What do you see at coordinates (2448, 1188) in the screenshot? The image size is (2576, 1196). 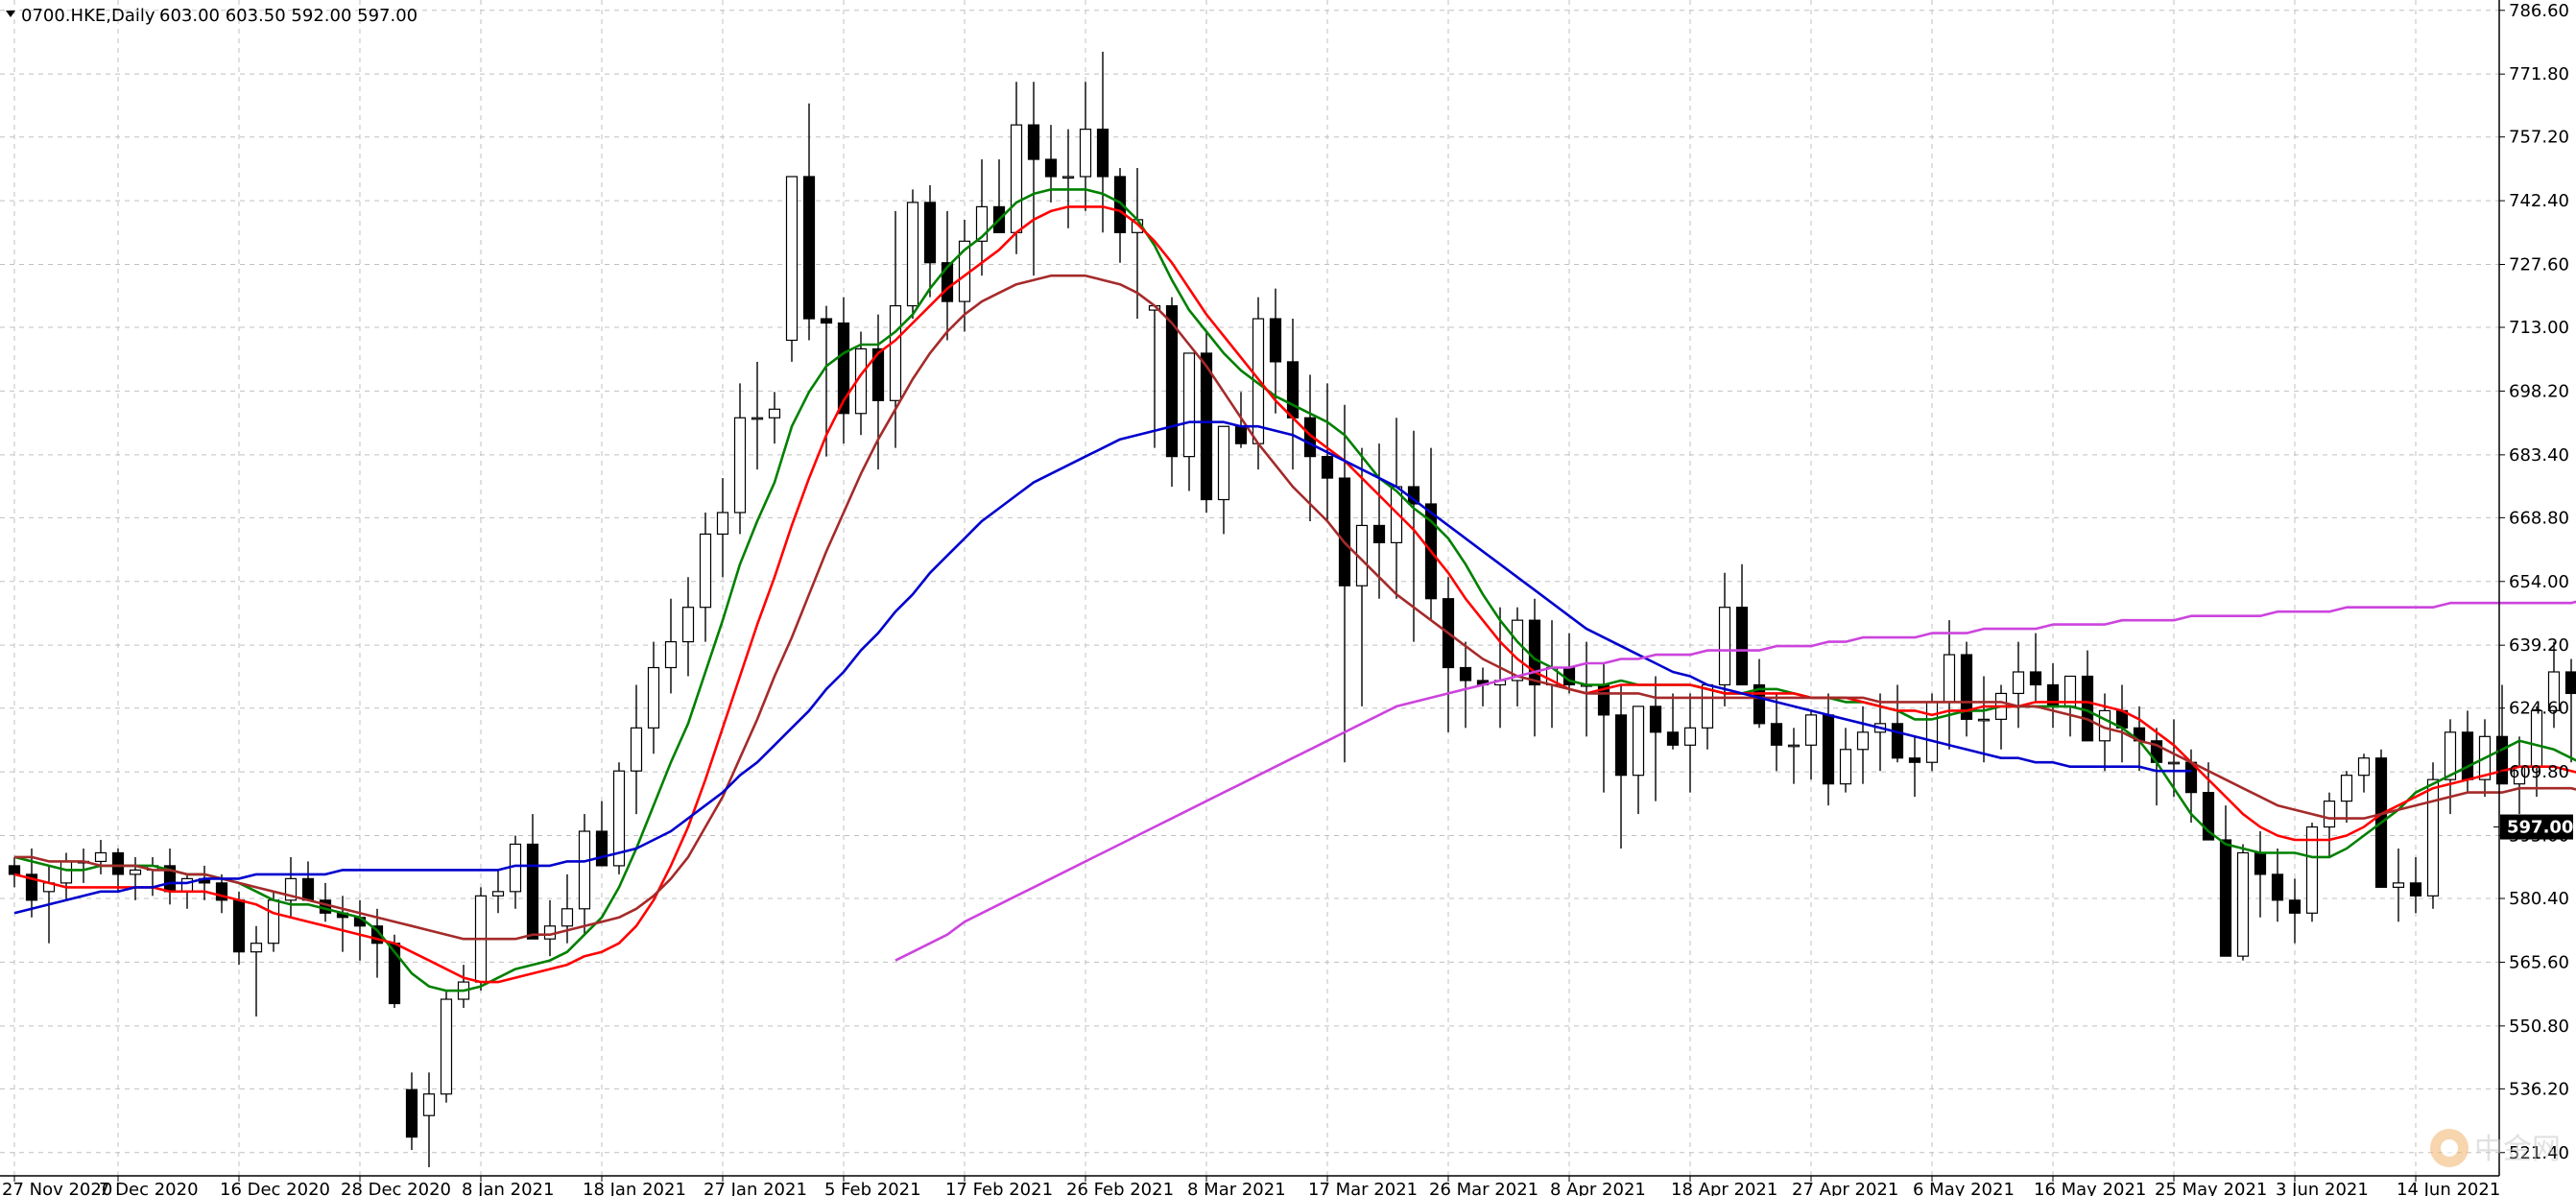 I see `x-tick-label: 14 Jun 2021` at bounding box center [2448, 1188].